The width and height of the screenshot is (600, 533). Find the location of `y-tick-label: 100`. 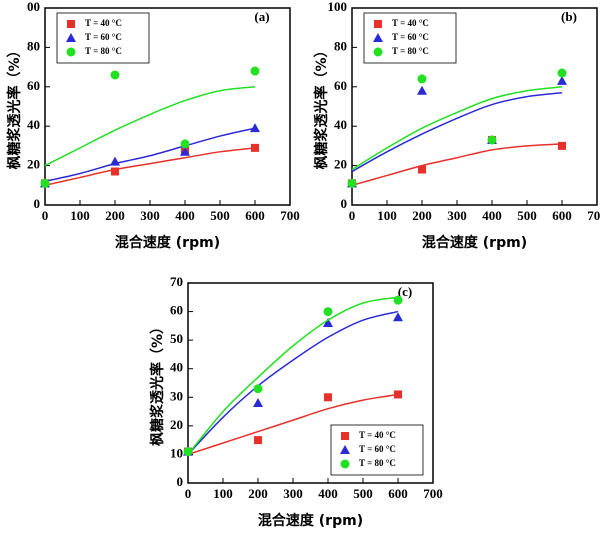

y-tick-label: 100 is located at coordinates (338, 7).